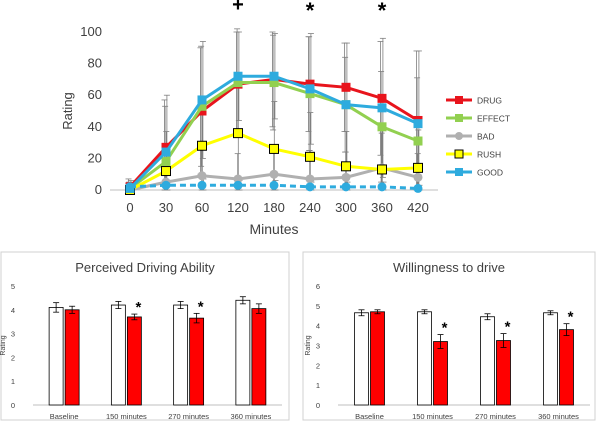  Describe the element at coordinates (489, 101) in the screenshot. I see `legend-entry: DRUG` at that location.